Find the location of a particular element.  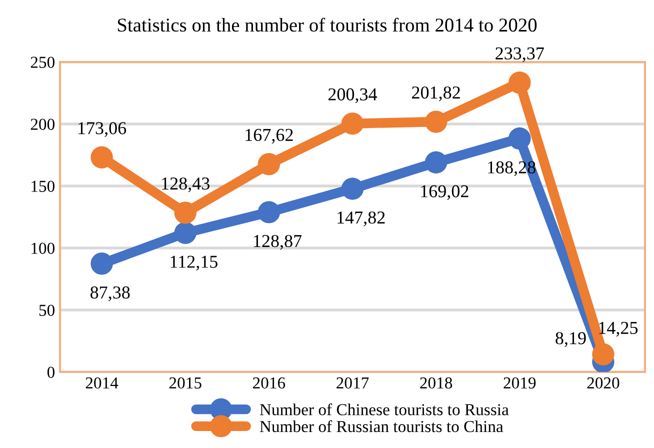

x-tick-label: 2019 is located at coordinates (520, 383).